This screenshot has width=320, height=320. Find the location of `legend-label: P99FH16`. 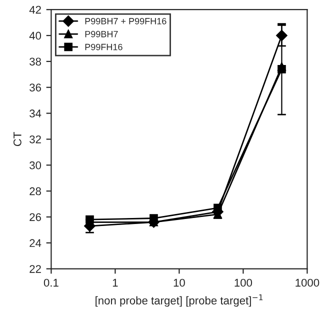

legend-label: P99FH16 is located at coordinates (103, 47).